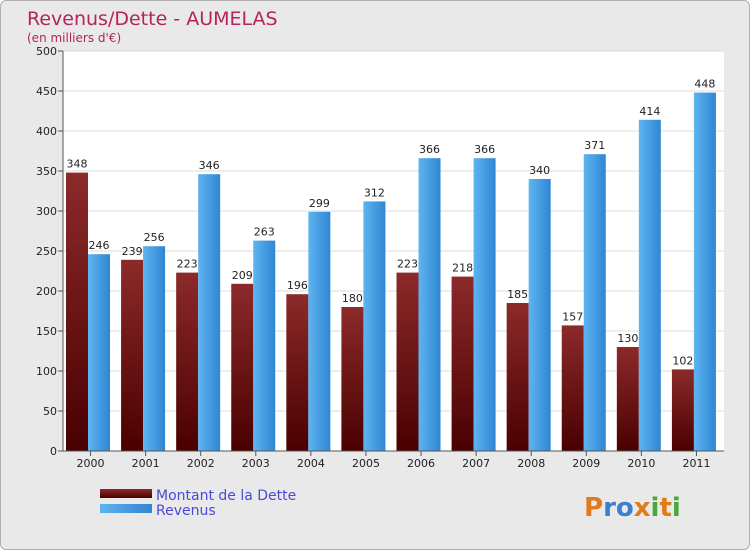  What do you see at coordinates (256, 463) in the screenshot?
I see `x-tick-label: 2003` at bounding box center [256, 463].